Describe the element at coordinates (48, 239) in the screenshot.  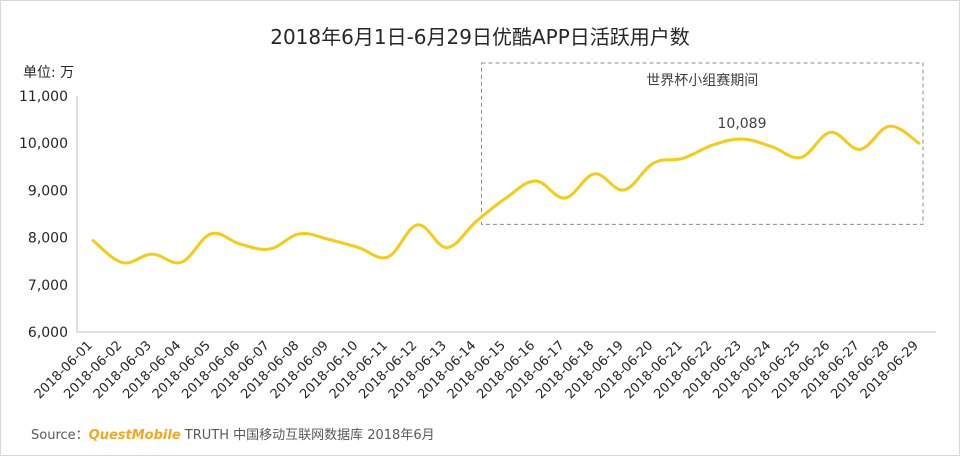
I see `y-tick-label: 8,000` at that location.